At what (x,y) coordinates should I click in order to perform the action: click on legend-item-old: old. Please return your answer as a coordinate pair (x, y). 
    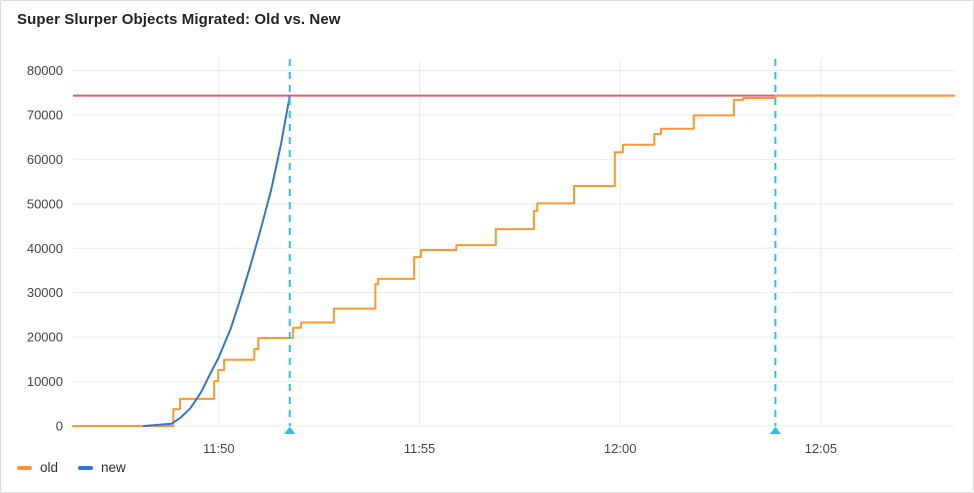
    Looking at the image, I should click on (37, 467).